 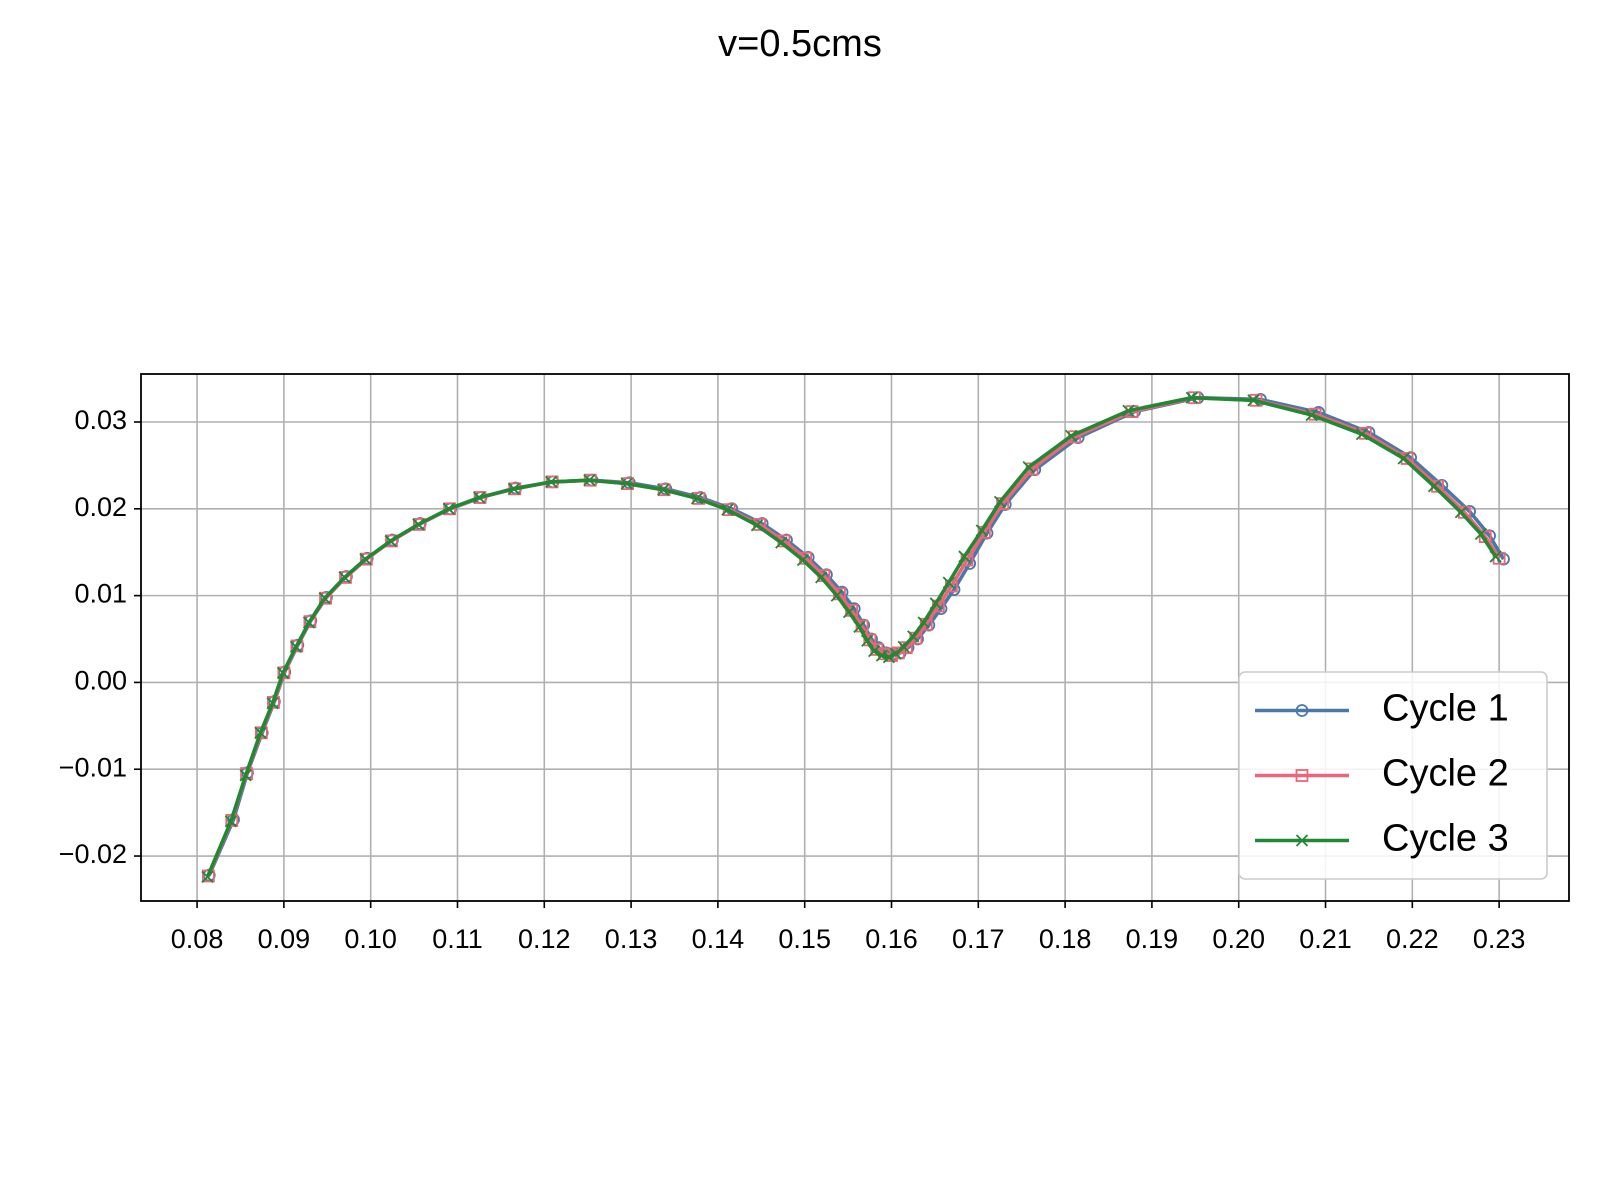 What do you see at coordinates (100, 507) in the screenshot?
I see `y-tick-label: 0.02` at bounding box center [100, 507].